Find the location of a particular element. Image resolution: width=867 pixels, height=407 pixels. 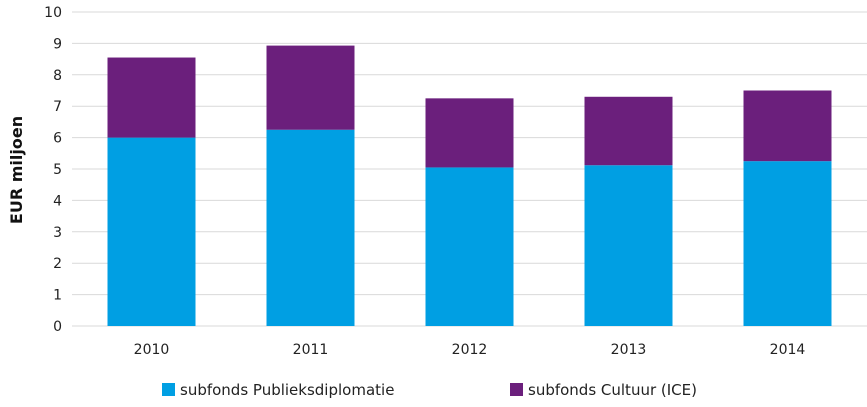

y-tick-label: 0 is located at coordinates (57, 327).